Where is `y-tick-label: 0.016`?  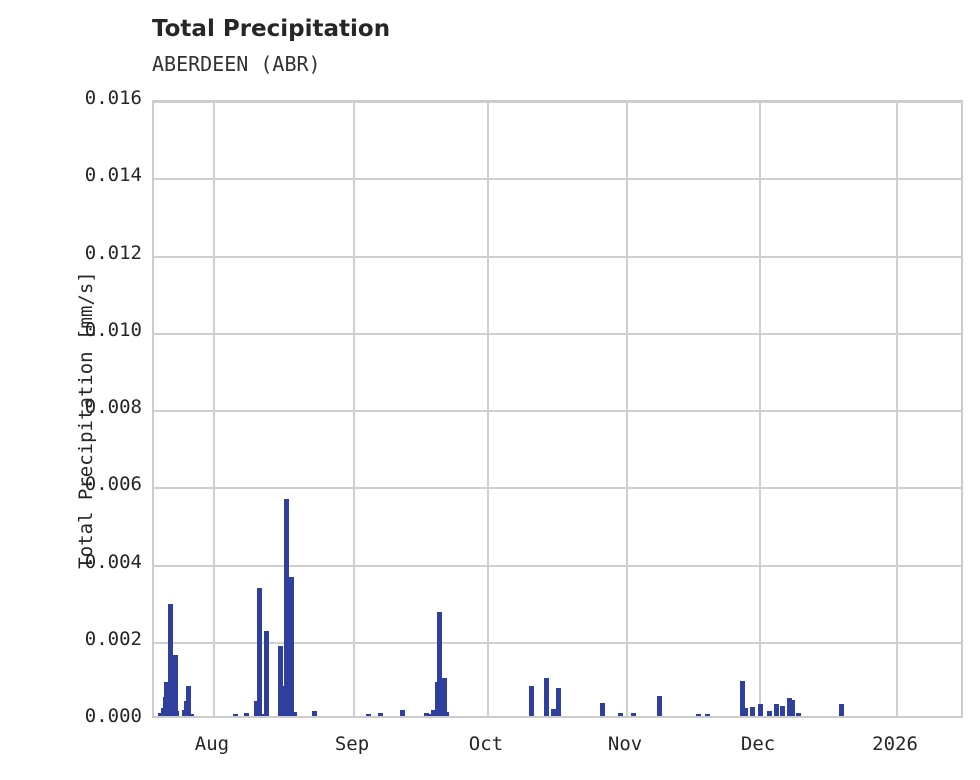
y-tick-label: 0.016 is located at coordinates (113, 98).